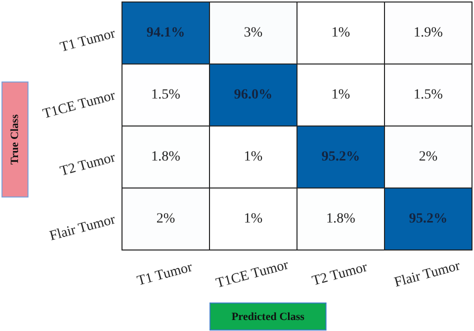  What do you see at coordinates (83, 228) in the screenshot?
I see `y-tick-label: Flair Tumor` at bounding box center [83, 228].